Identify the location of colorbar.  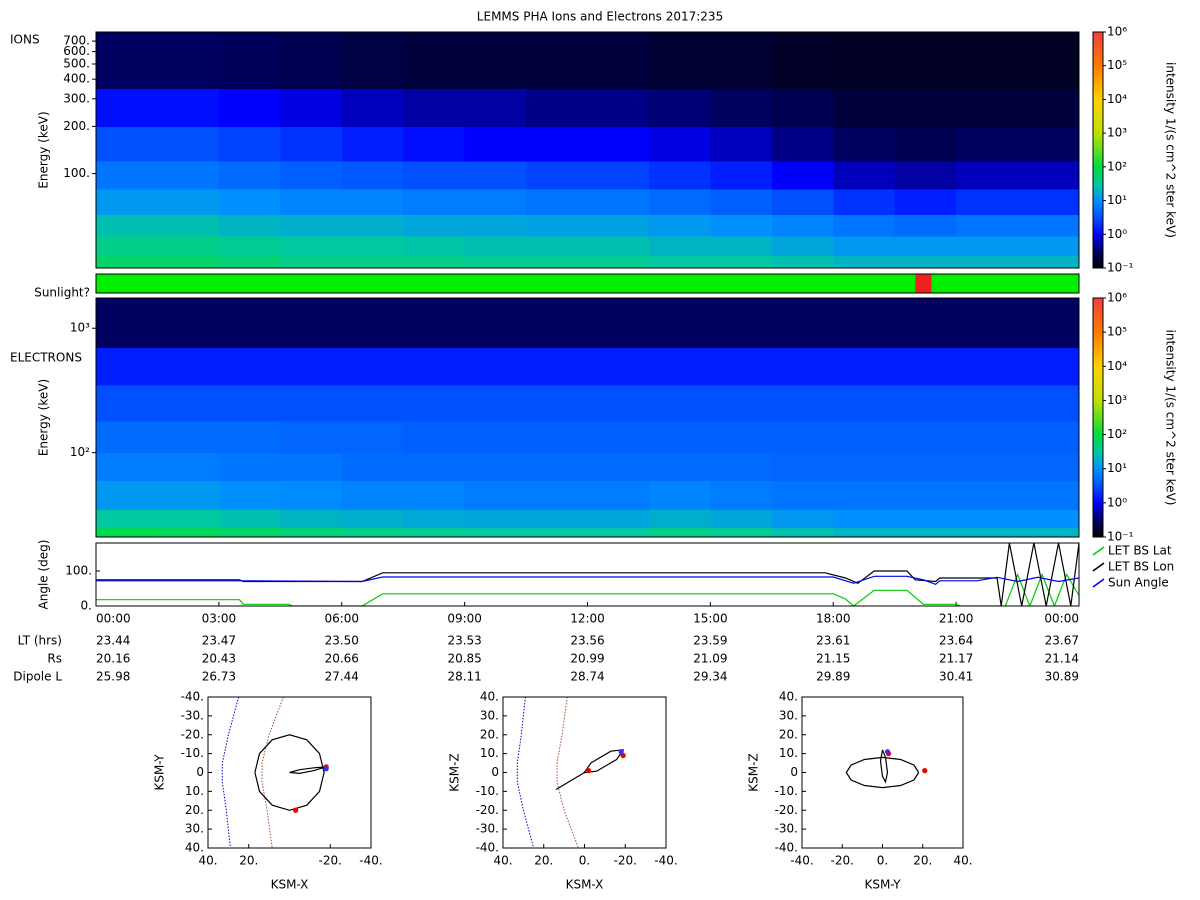
(1098, 417).